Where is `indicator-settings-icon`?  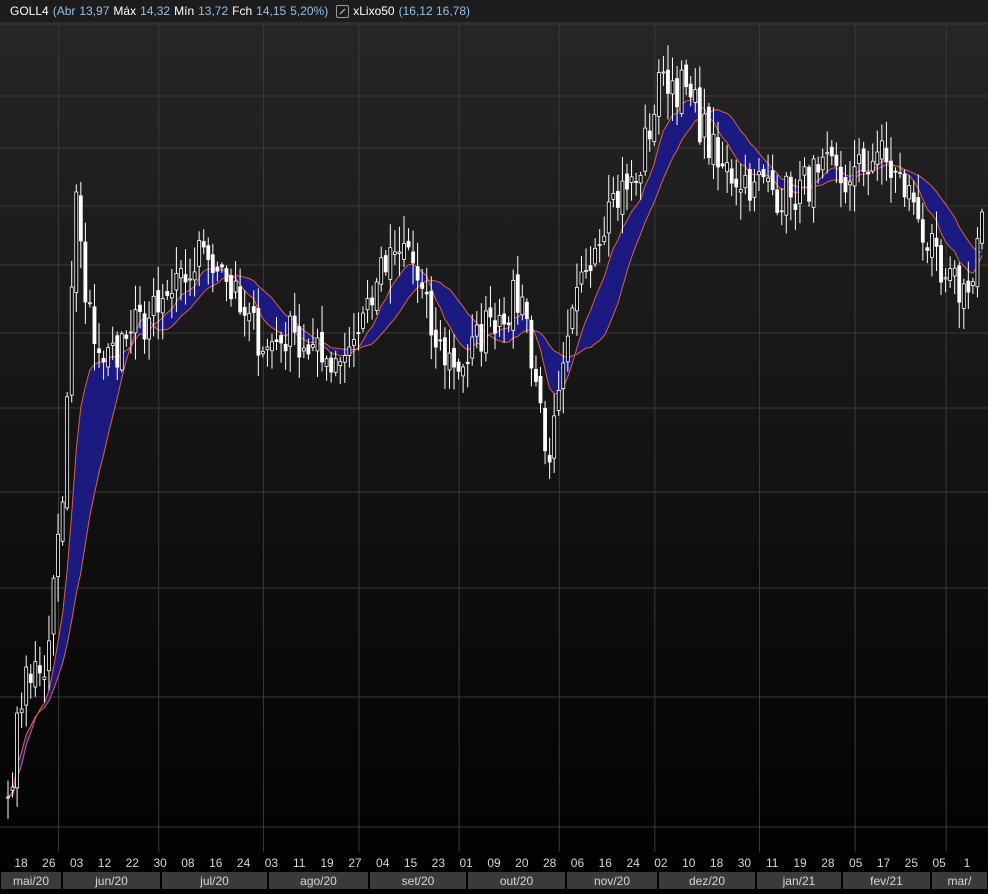 indicator-settings-icon is located at coordinates (343, 11).